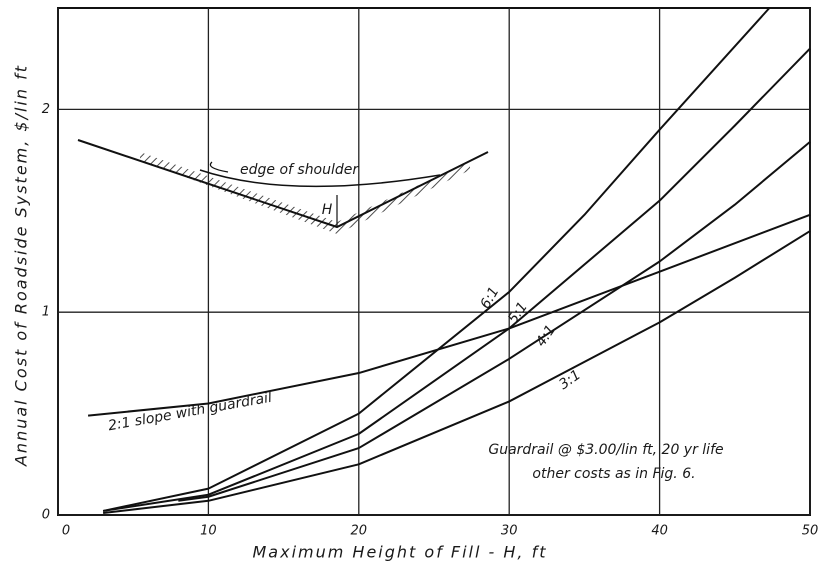 Image resolution: width=824 pixels, height=570 pixels. I want to click on x-tick-label: 20, so click(359, 531).